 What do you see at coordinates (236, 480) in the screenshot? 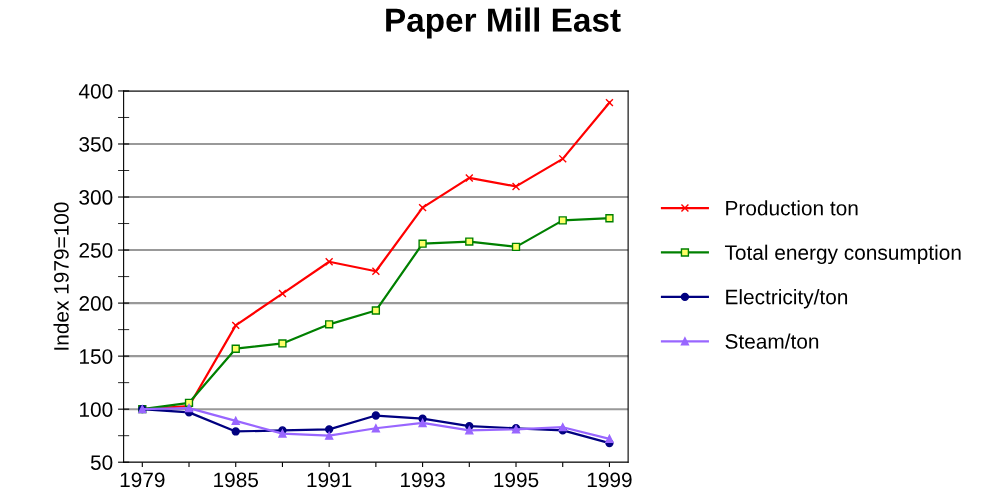
I see `x-tick-label: 1985` at bounding box center [236, 480].